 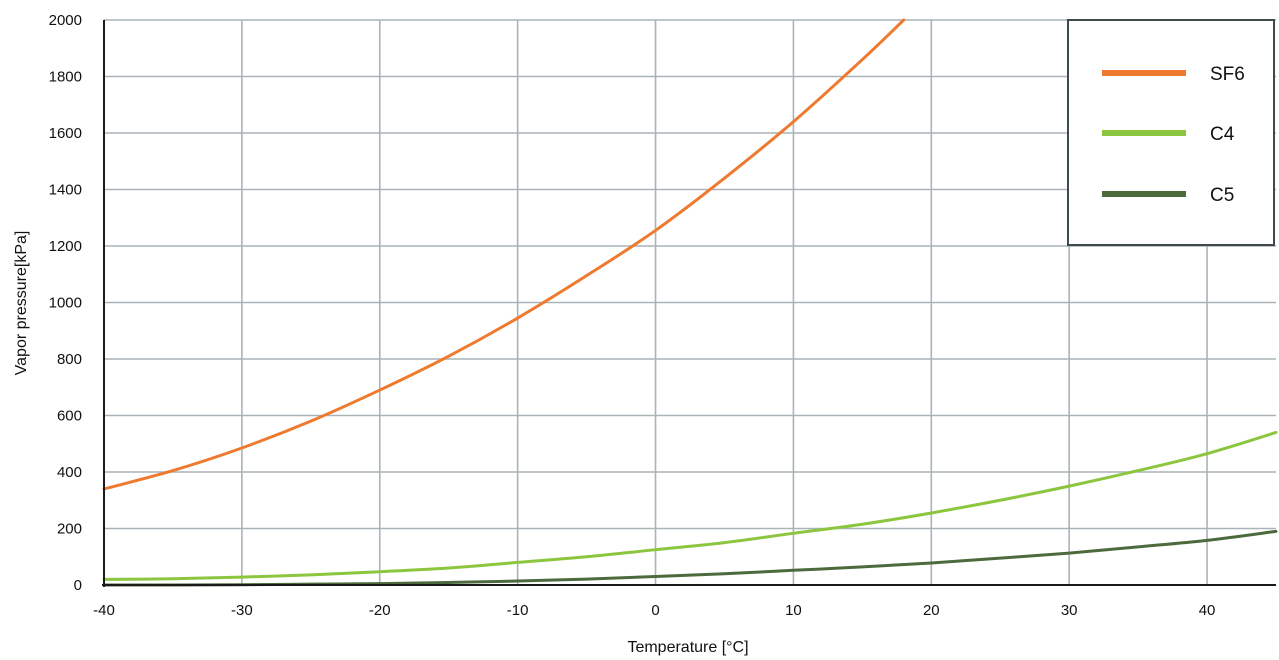 I want to click on x-tick-label: 20, so click(x=931, y=610).